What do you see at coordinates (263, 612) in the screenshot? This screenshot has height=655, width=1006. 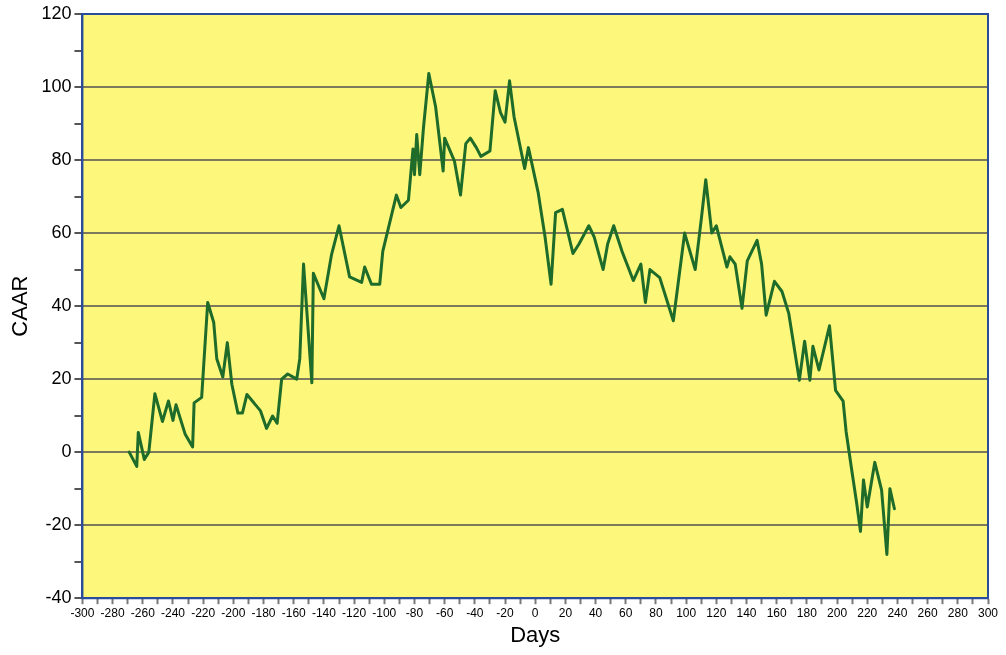 I see `x-tick-label: -180` at bounding box center [263, 612].